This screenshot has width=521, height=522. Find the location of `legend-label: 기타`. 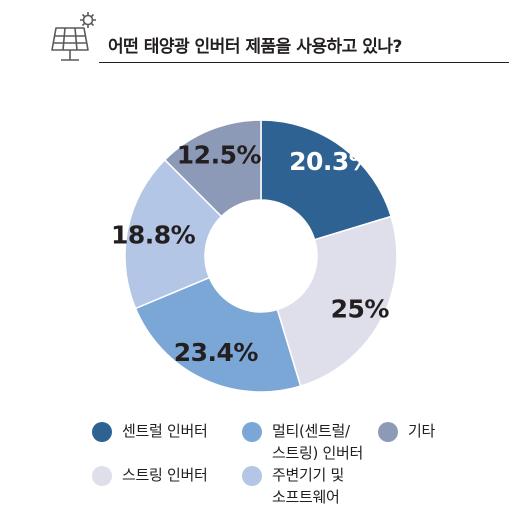

legend-label: 기타 is located at coordinates (422, 431).